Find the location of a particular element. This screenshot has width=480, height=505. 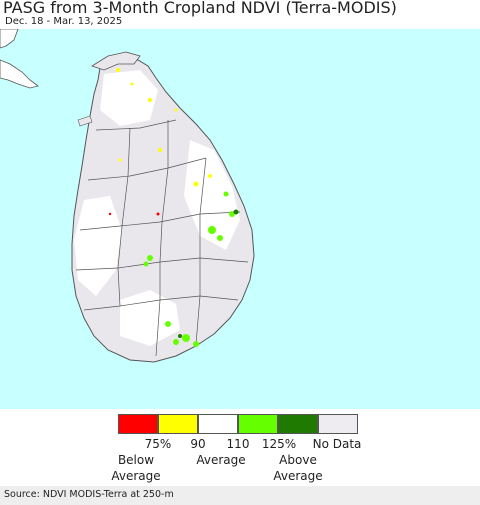

footer-bar: Source: NDVI MODIS-Terra at 250-m is located at coordinates (240, 495).